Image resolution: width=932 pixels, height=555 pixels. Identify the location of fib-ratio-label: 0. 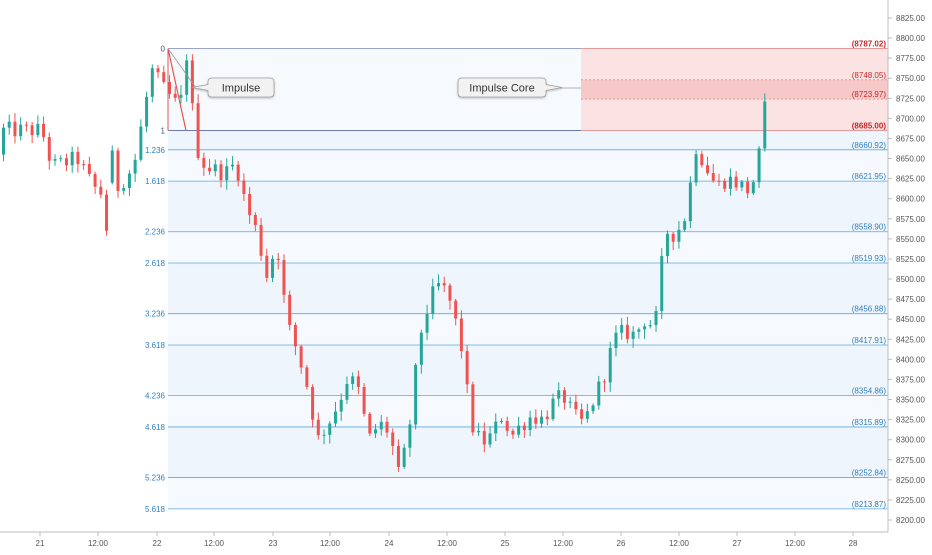
(163, 49).